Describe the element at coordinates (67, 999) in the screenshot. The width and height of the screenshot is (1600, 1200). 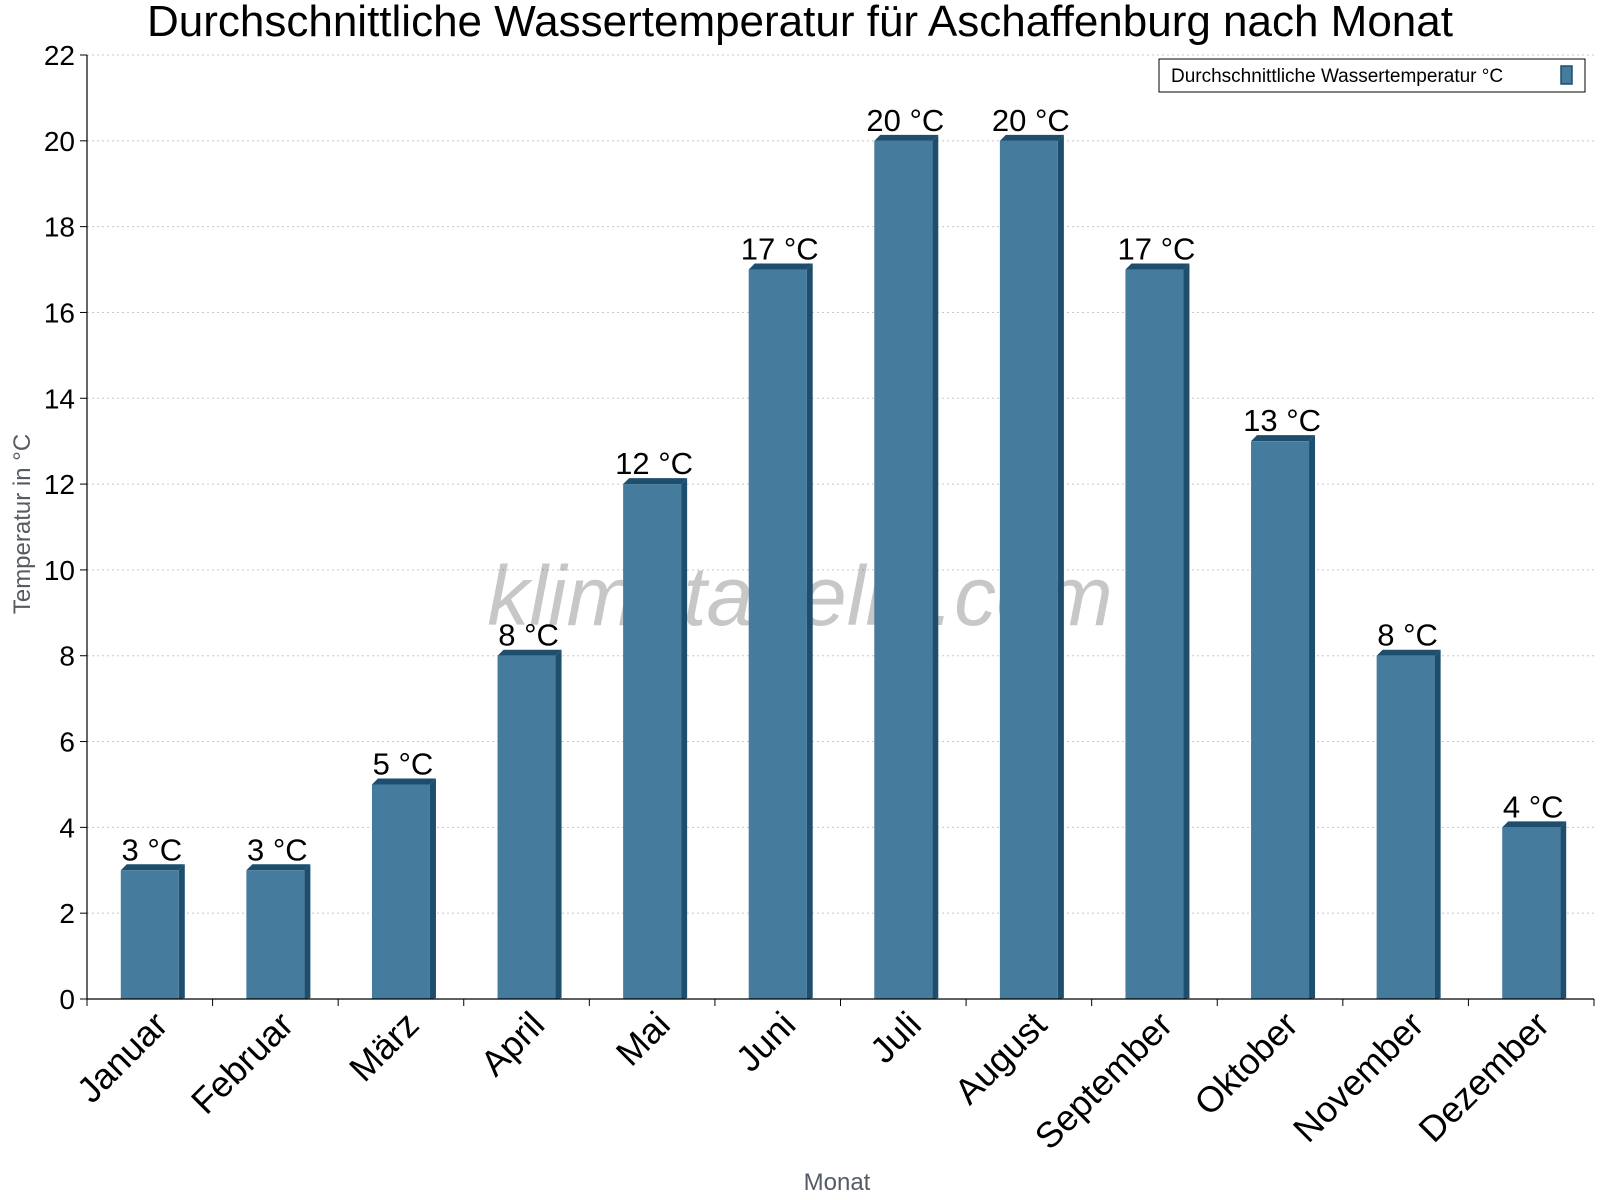
I see `y-tick-label: 0` at that location.